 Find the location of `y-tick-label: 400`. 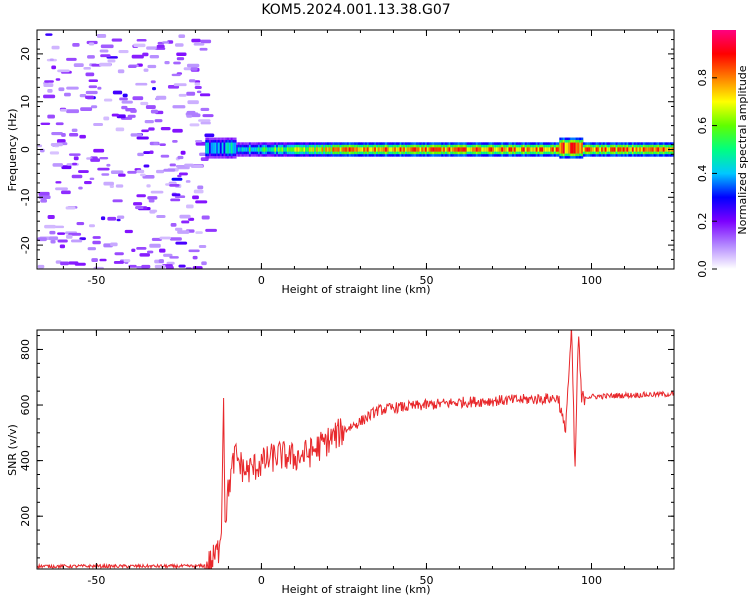

y-tick-label: 400 is located at coordinates (25, 460).